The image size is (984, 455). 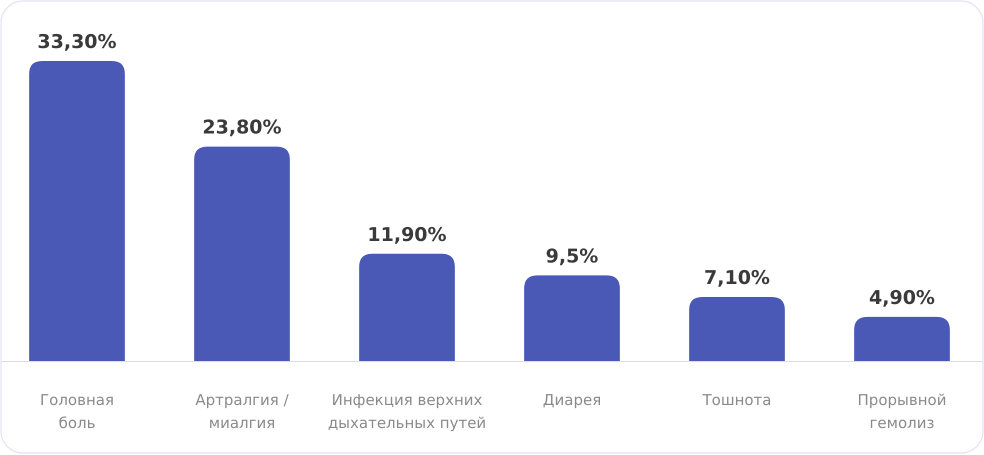 What do you see at coordinates (77, 411) in the screenshot?
I see `x-tick-label: Головная боль` at bounding box center [77, 411].